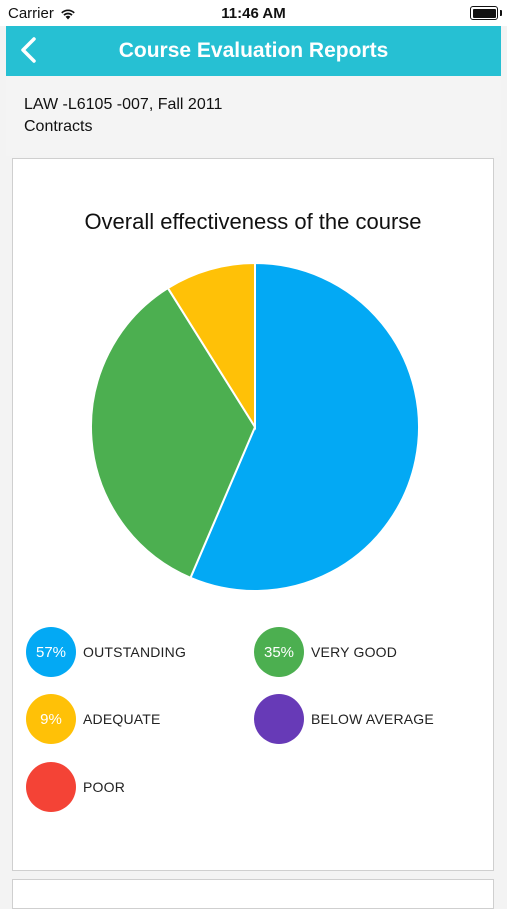 The width and height of the screenshot is (507, 909). I want to click on legend-item-very-good: 35% VERY GOOD, so click(325, 652).